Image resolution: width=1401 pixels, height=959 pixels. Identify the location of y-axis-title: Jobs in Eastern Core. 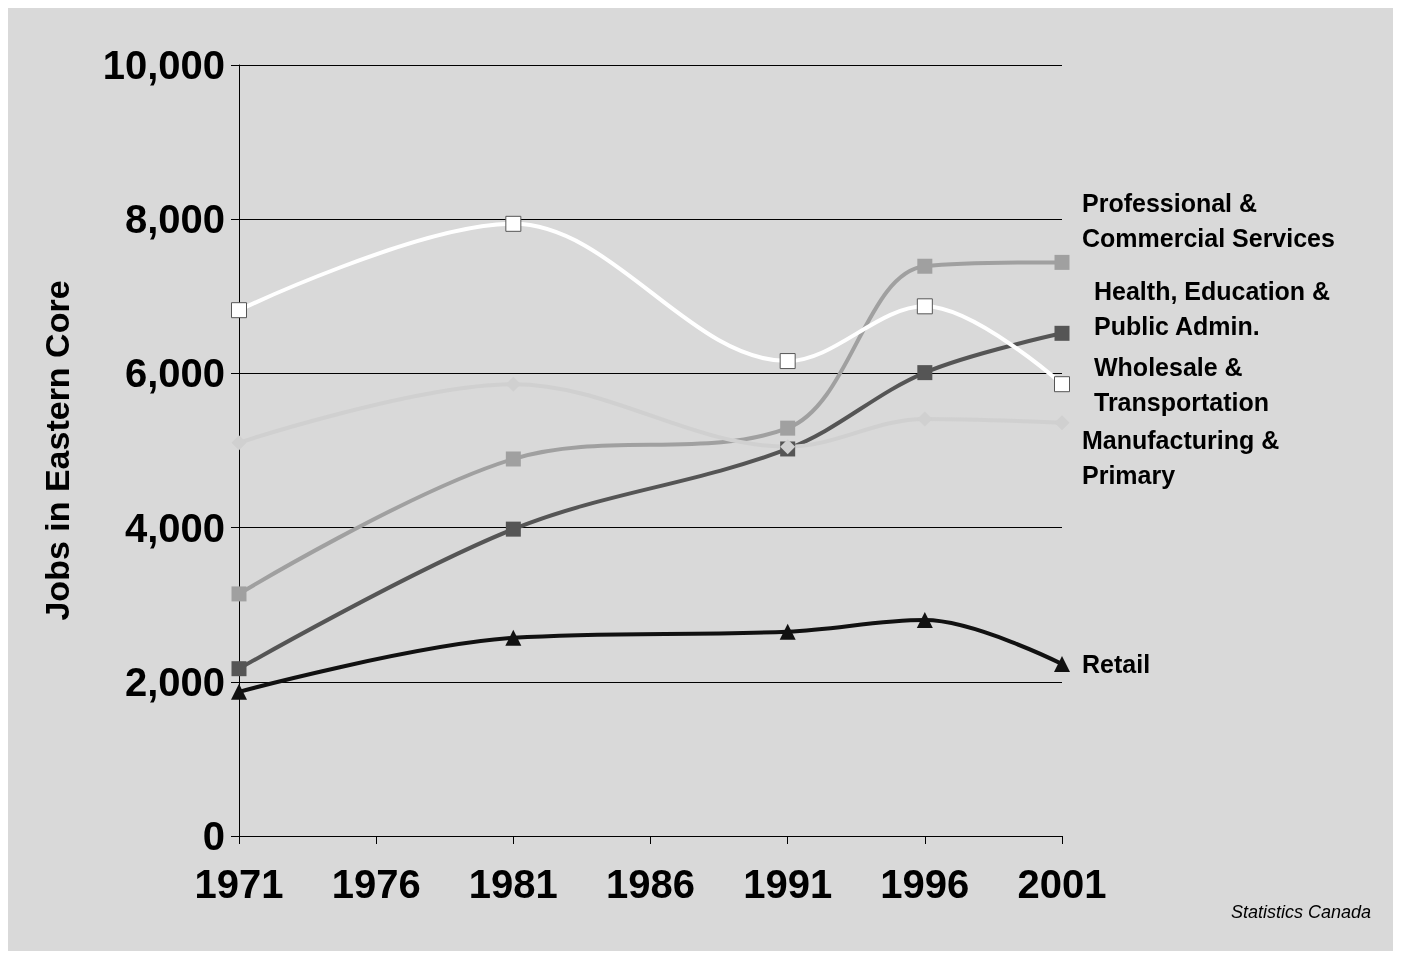
(57, 450).